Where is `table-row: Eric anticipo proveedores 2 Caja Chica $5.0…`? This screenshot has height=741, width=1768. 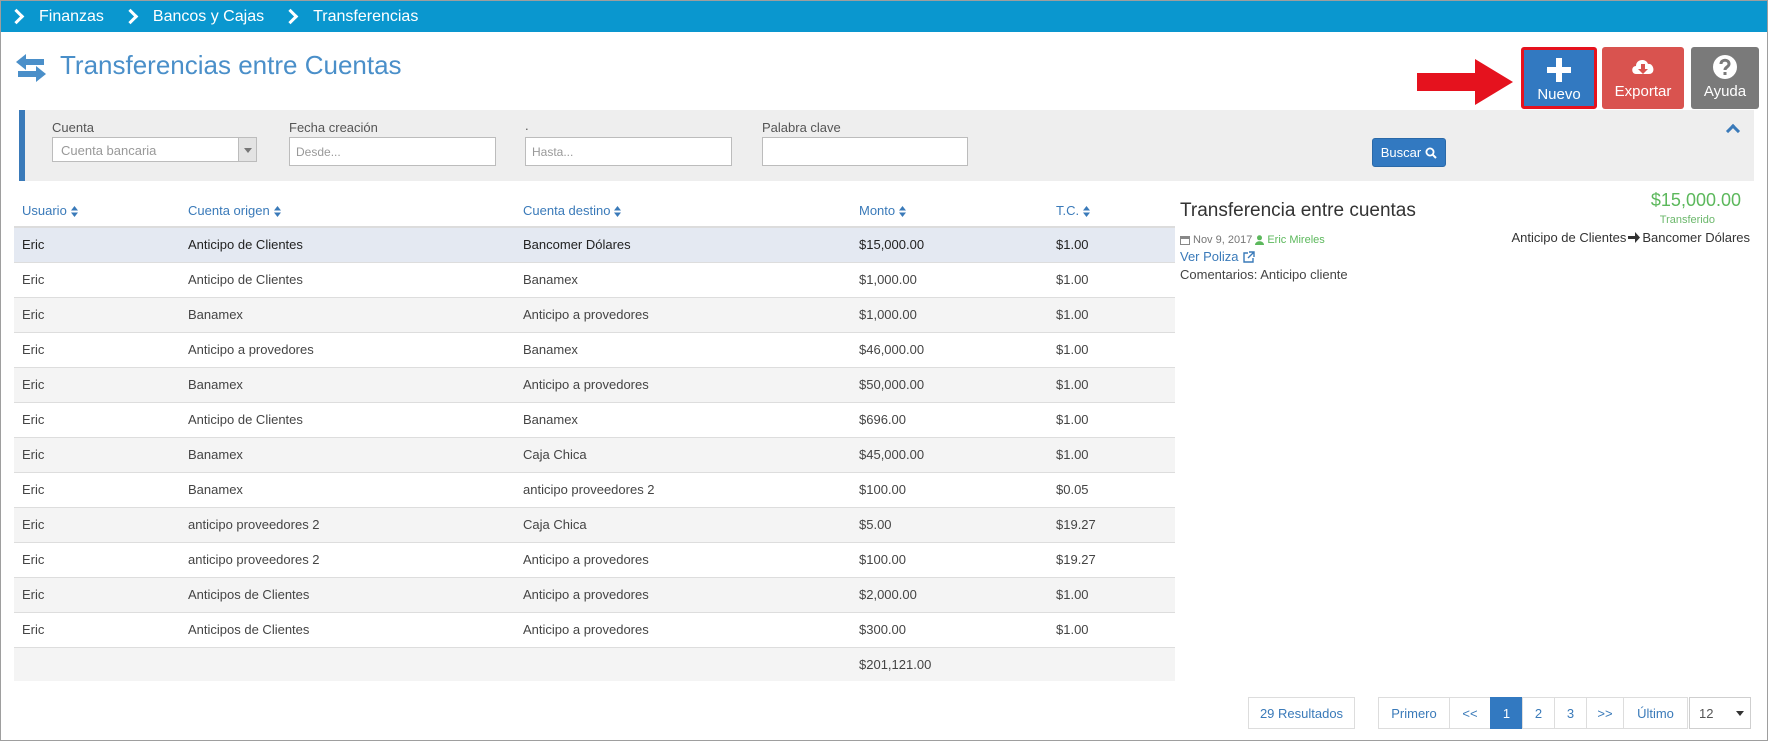 table-row: Eric anticipo proveedores 2 Caja Chica $5.0… is located at coordinates (594, 525).